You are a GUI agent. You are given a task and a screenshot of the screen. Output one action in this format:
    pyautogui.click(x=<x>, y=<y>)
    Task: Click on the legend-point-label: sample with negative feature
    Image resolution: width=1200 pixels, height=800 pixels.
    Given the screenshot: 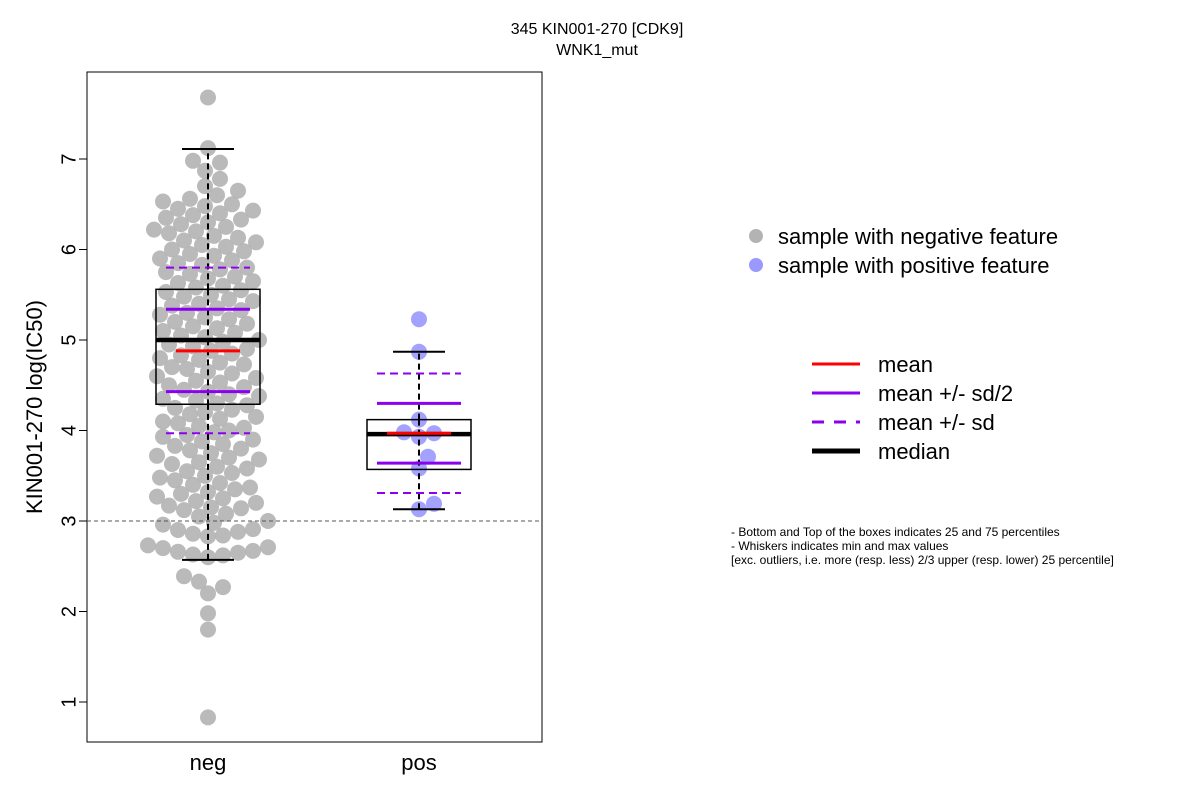 What is the action you would take?
    pyautogui.click(x=918, y=236)
    